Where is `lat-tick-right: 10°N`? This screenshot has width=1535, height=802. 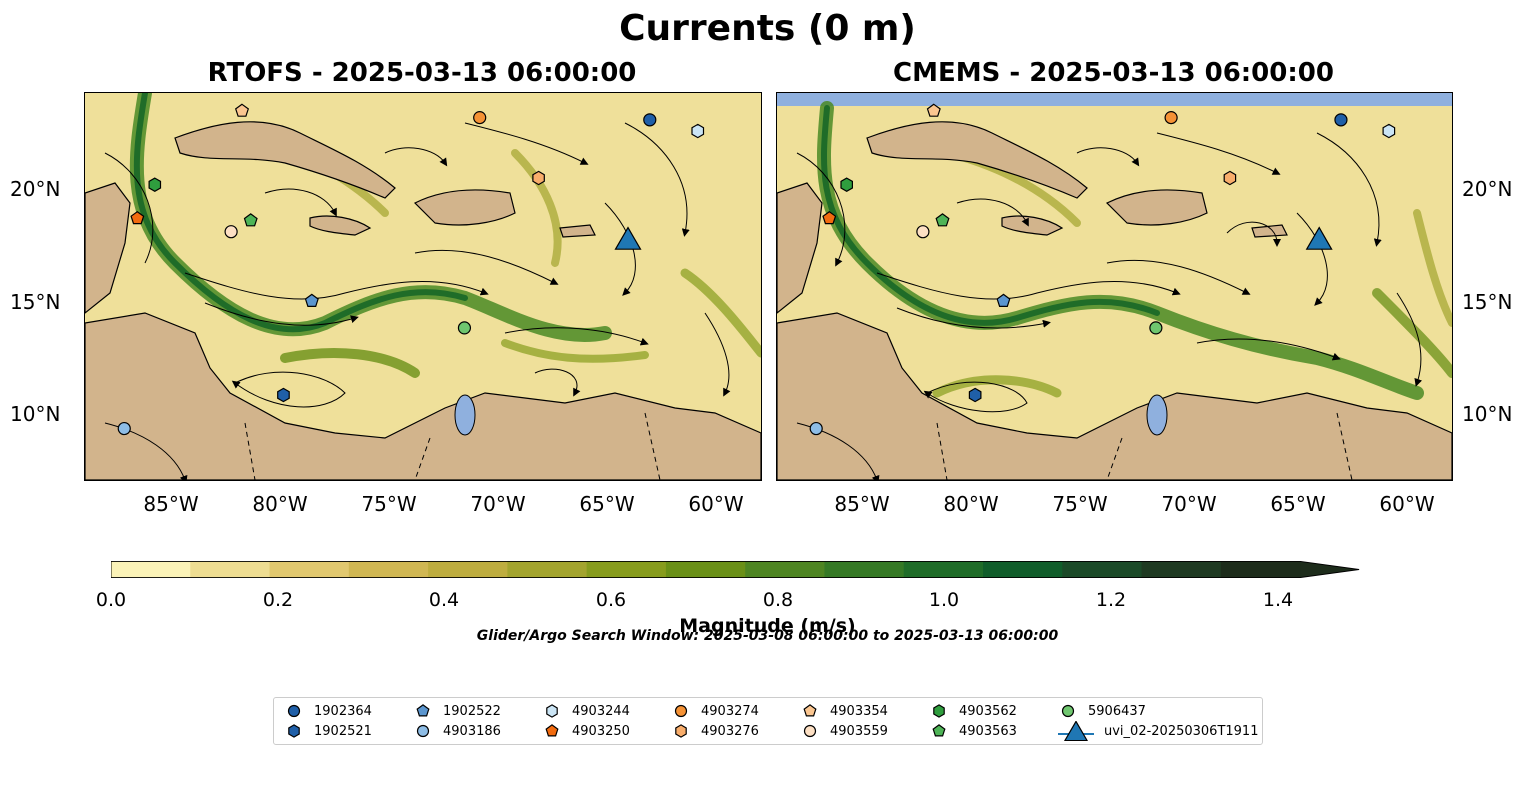
lat-tick-right: 10°N is located at coordinates (1487, 414).